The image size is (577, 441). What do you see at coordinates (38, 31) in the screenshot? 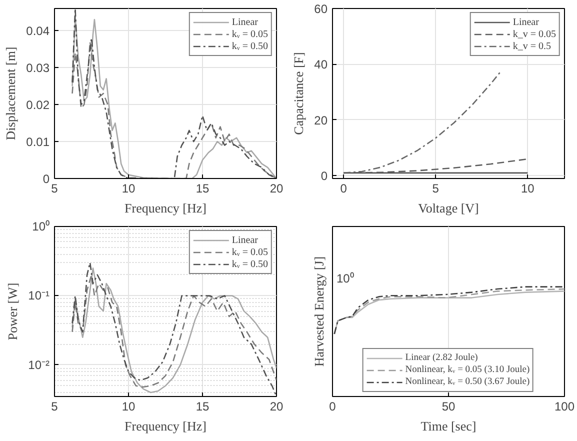
I see `y-tick-label: 0.04` at bounding box center [38, 31].